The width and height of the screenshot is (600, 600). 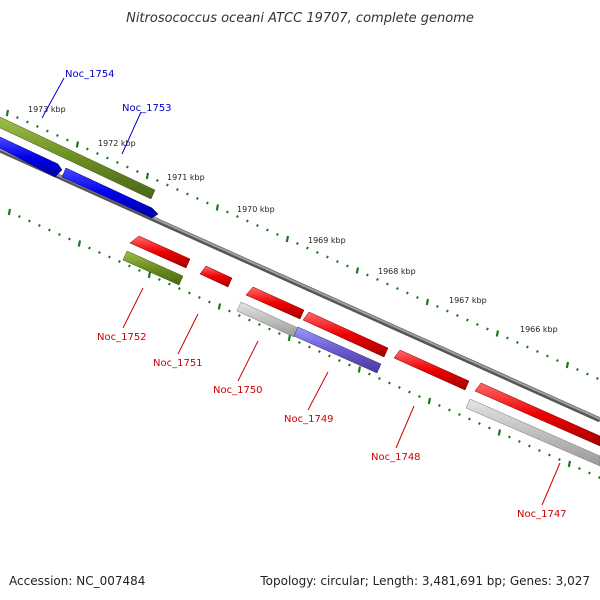 What do you see at coordinates (90, 74) in the screenshot?
I see `gene-label-noc-1754: Noc_1754` at bounding box center [90, 74].